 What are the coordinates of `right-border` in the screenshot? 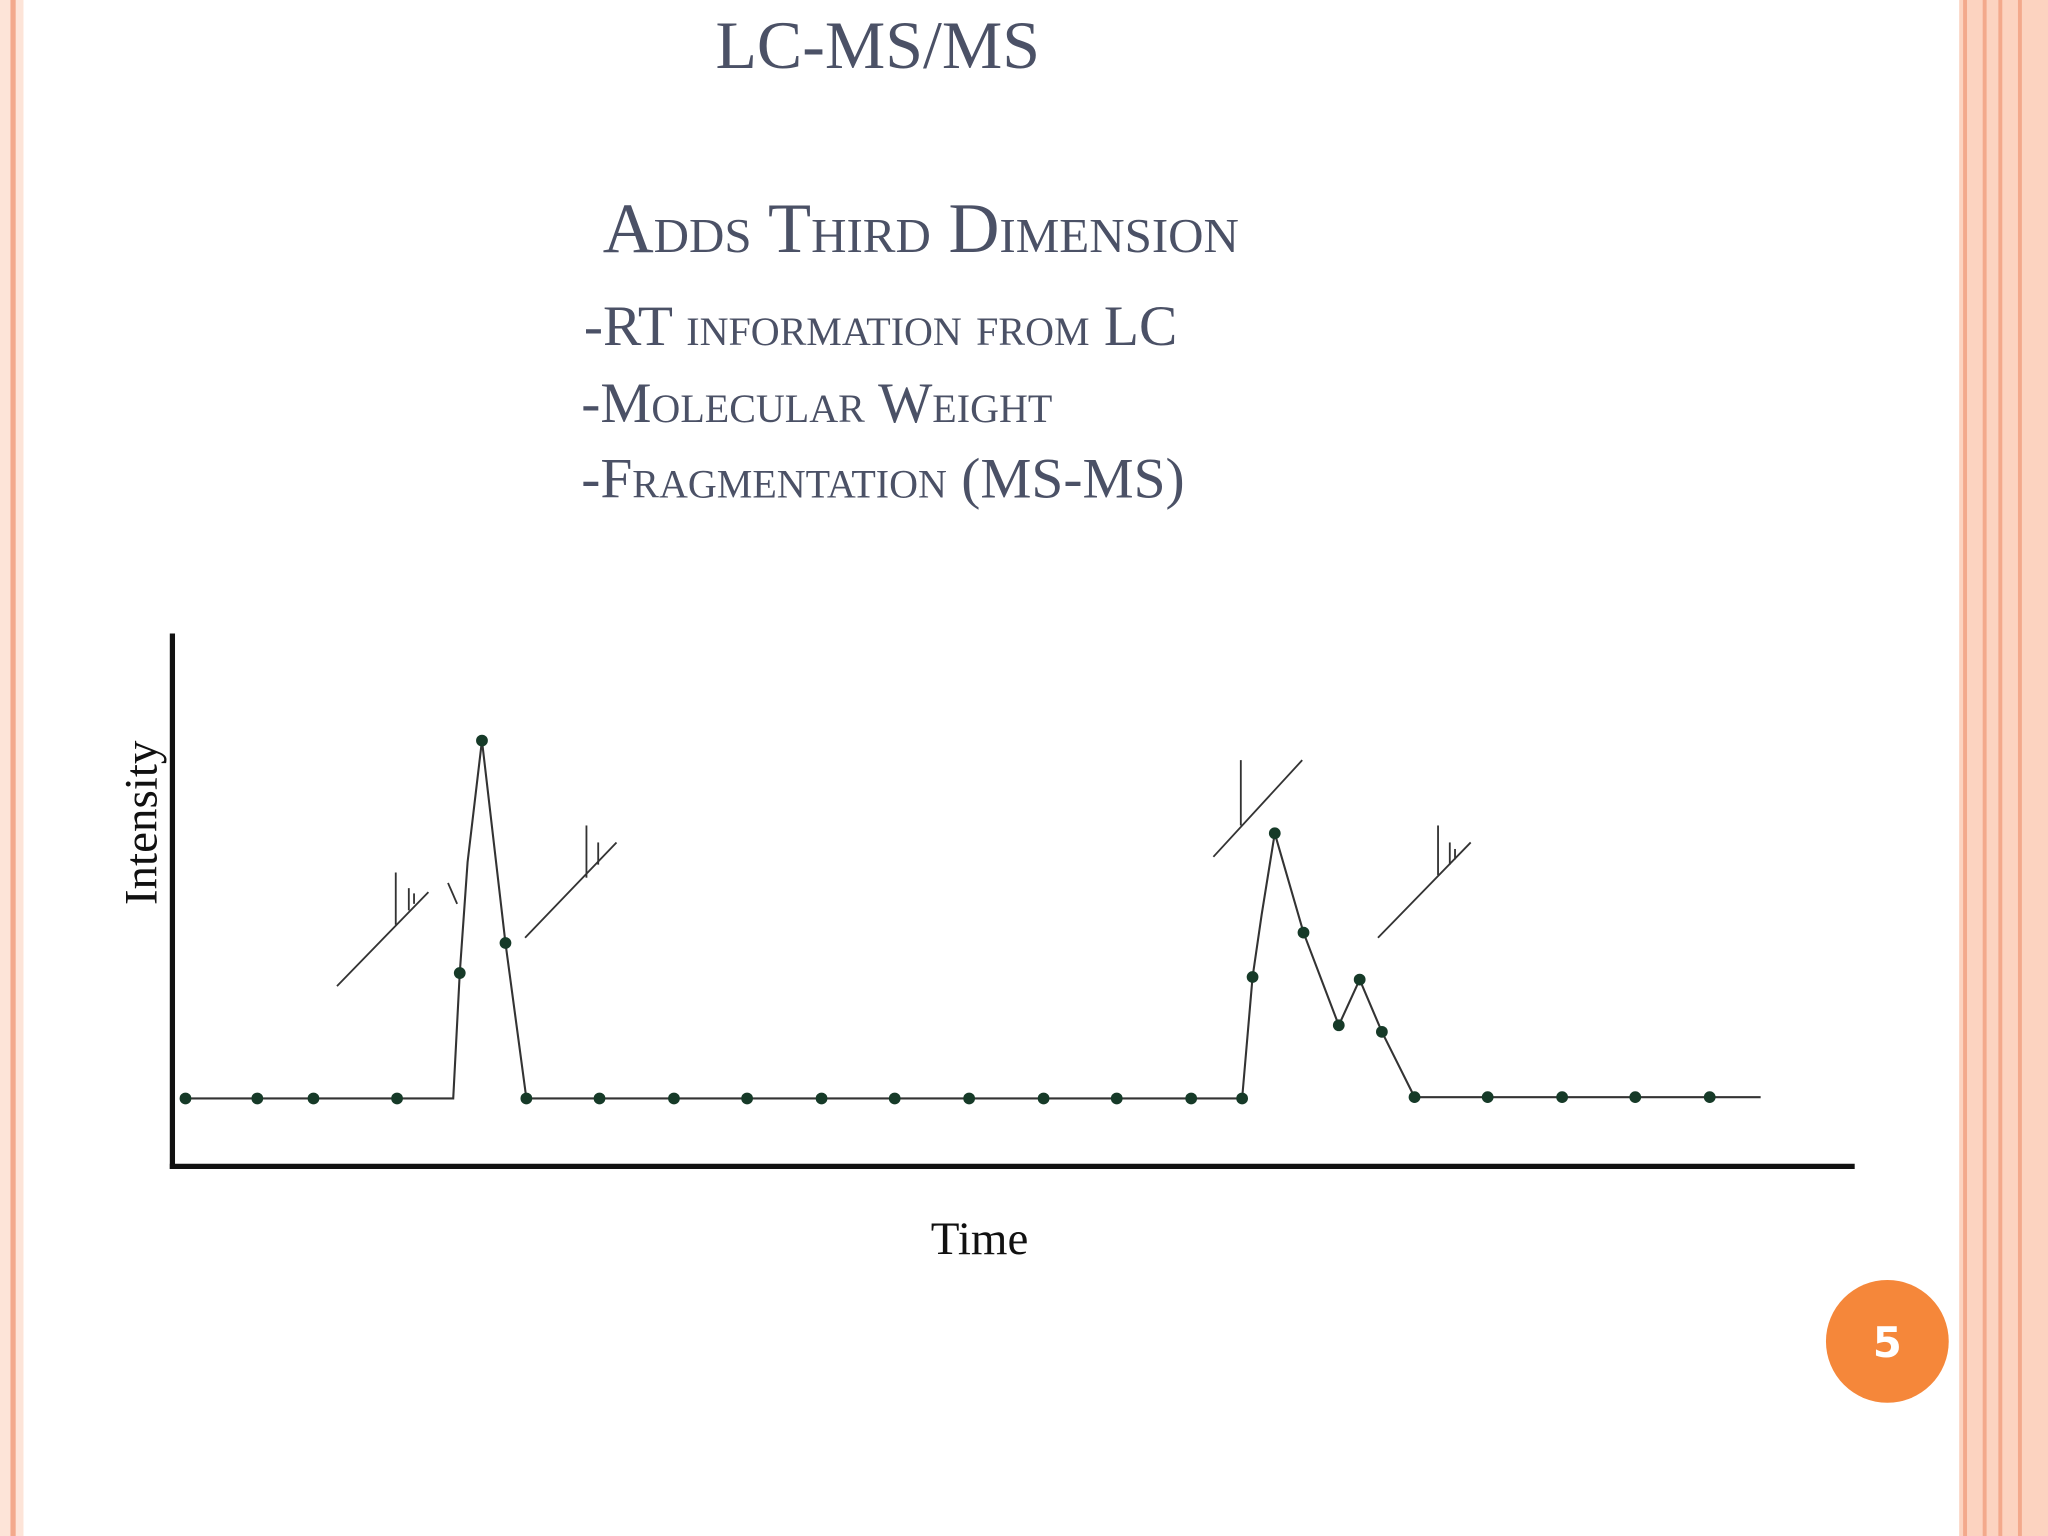 It's located at (2003, 768).